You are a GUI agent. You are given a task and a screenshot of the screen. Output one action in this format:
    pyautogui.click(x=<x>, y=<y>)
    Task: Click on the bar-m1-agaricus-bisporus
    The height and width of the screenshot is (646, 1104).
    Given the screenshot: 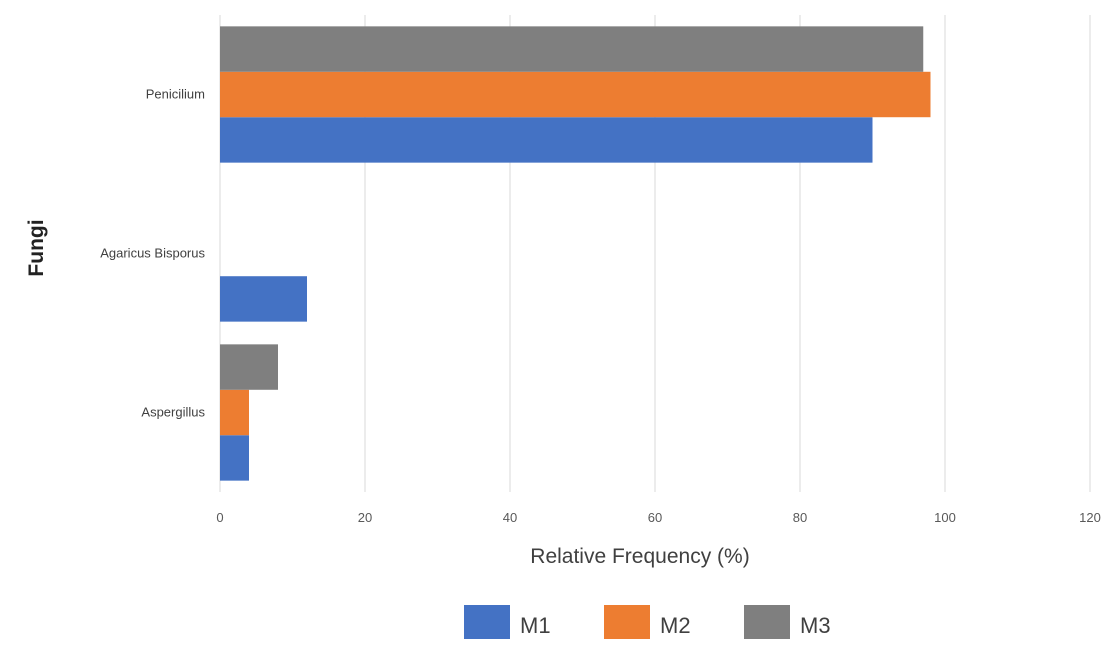 What is the action you would take?
    pyautogui.click(x=263, y=299)
    